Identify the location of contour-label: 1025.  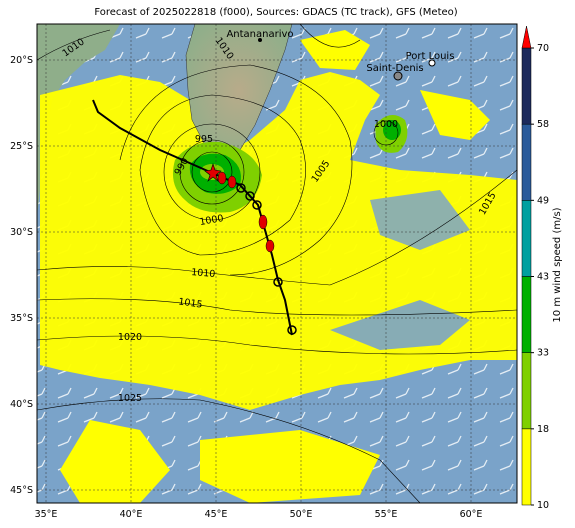
(130, 398).